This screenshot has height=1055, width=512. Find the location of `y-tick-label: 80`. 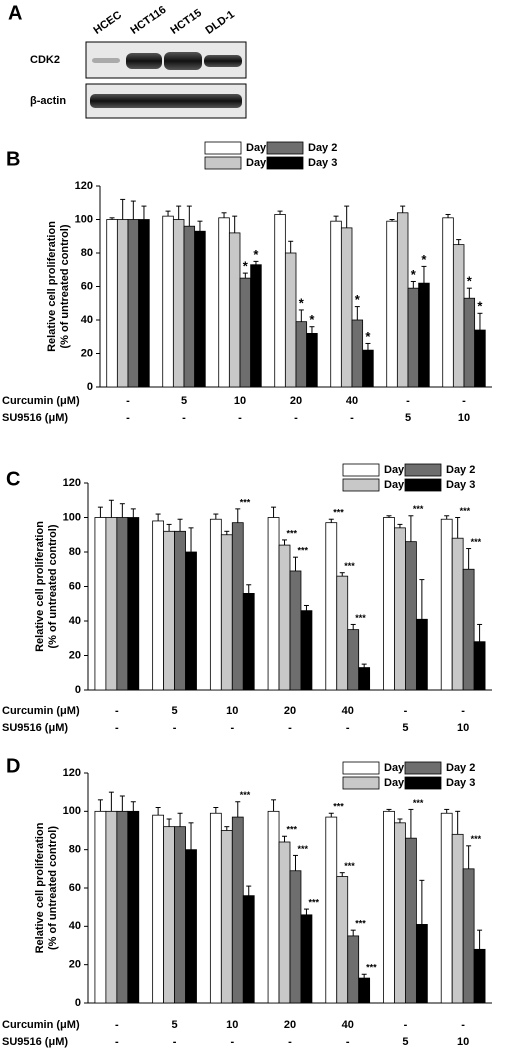

y-tick-label: 80 is located at coordinates (87, 253).